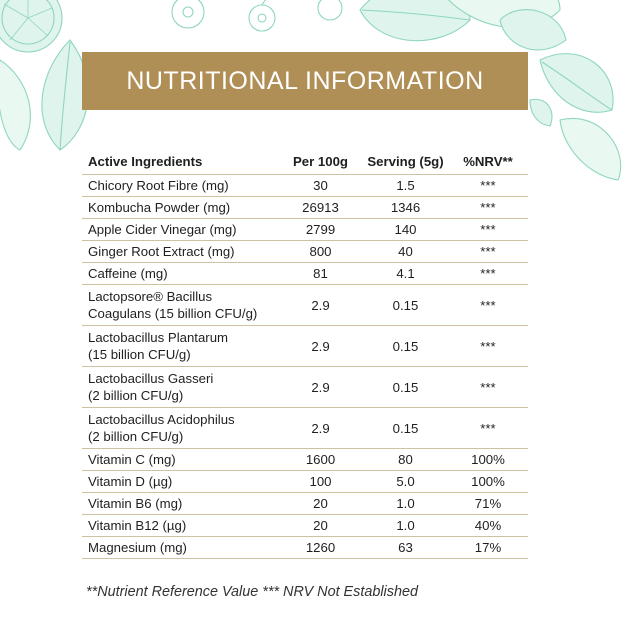 This screenshot has height=625, width=625. I want to click on per-100g-value: 30, so click(320, 185).